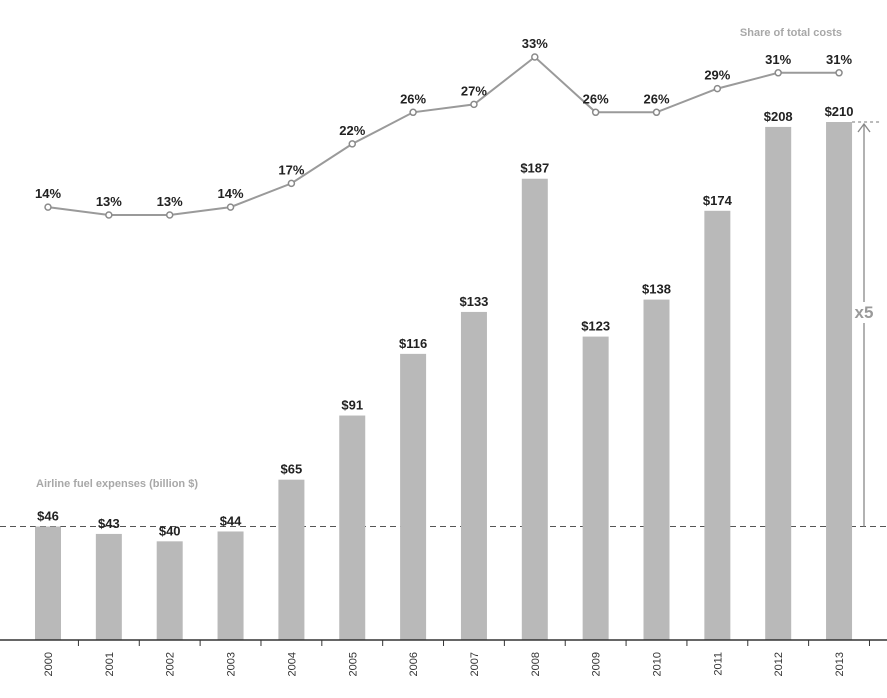 The width and height of the screenshot is (887, 698). I want to click on multiplier-label-background, so click(864, 312).